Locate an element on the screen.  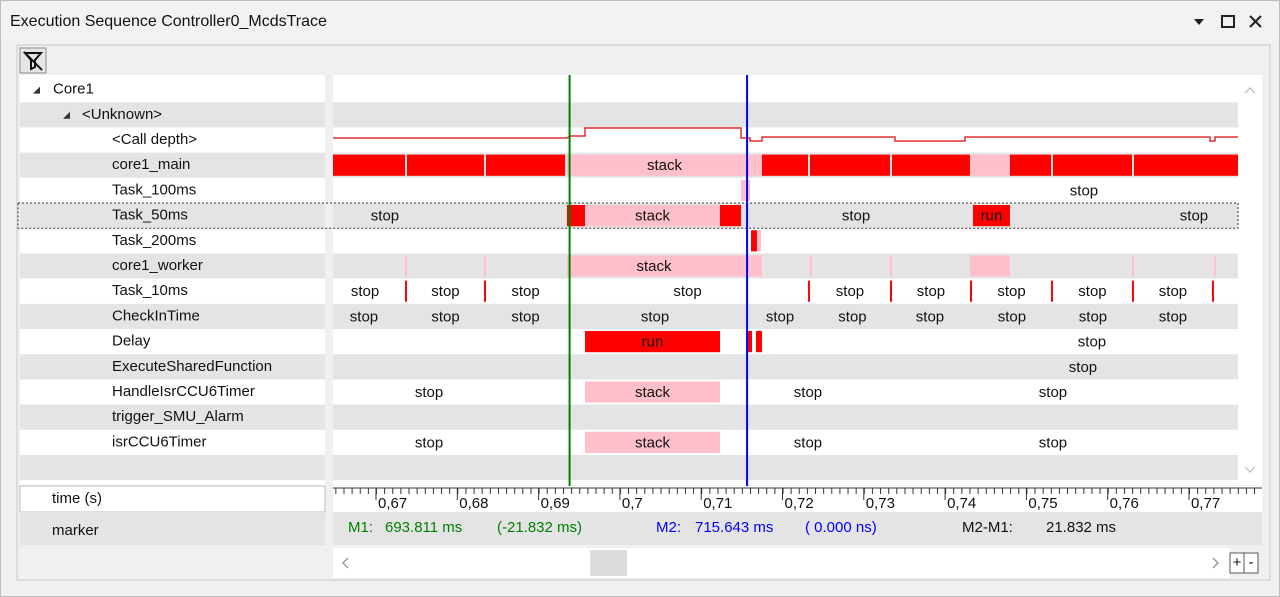
x-tick-label: 0,68 is located at coordinates (473, 503).